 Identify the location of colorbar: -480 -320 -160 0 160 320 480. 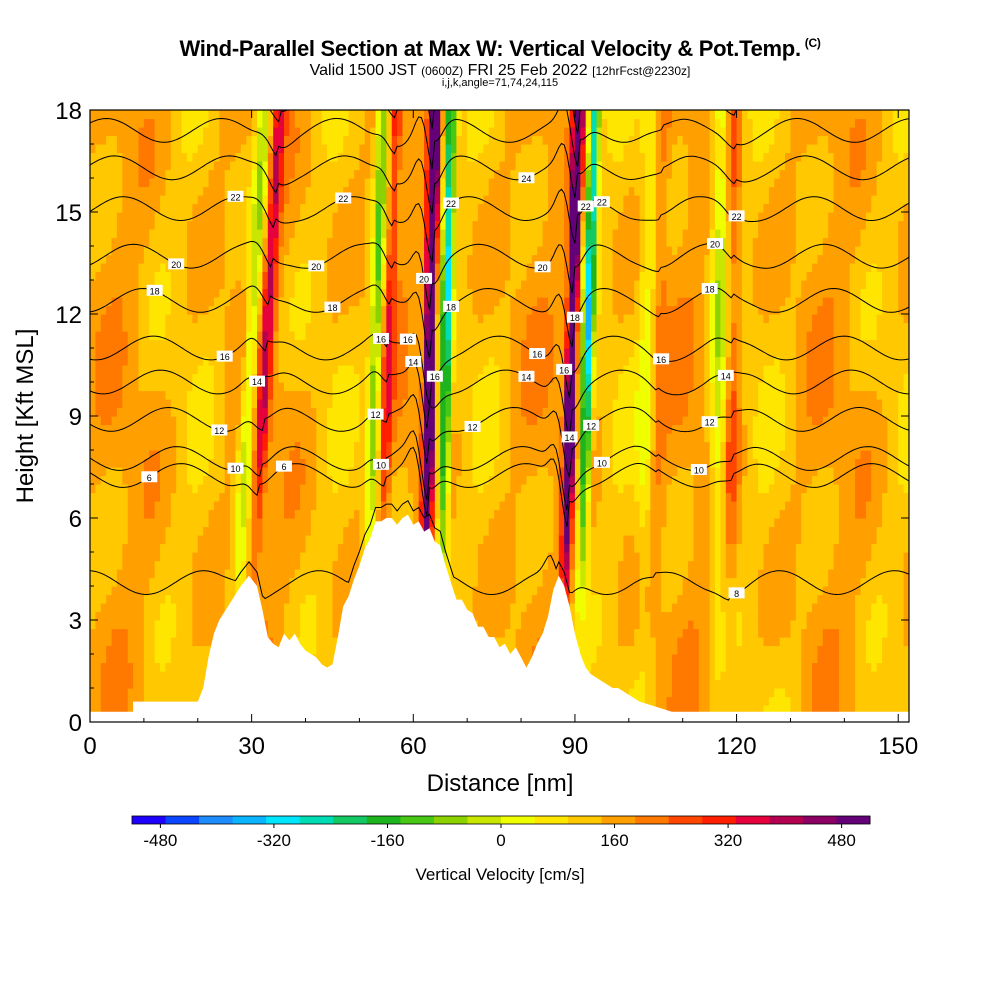
(501, 832).